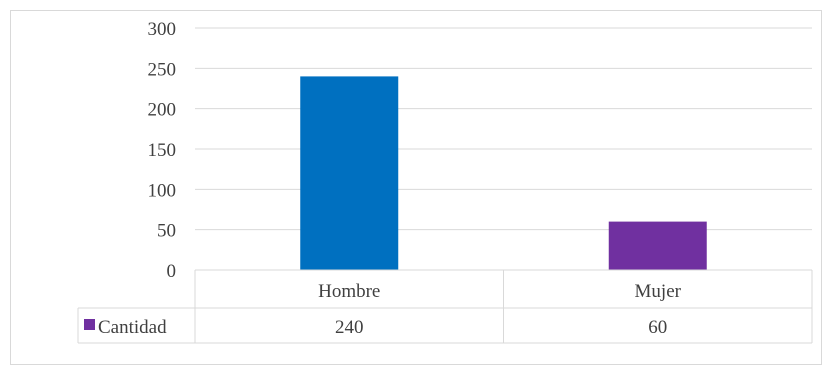  Describe the element at coordinates (89, 324) in the screenshot. I see `legend-swatch-cantidad` at that location.